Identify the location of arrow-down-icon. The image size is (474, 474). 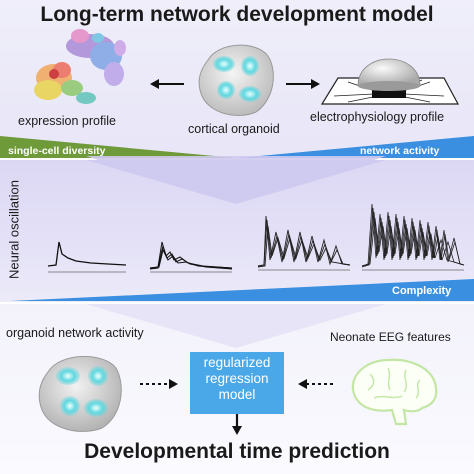
(237, 424).